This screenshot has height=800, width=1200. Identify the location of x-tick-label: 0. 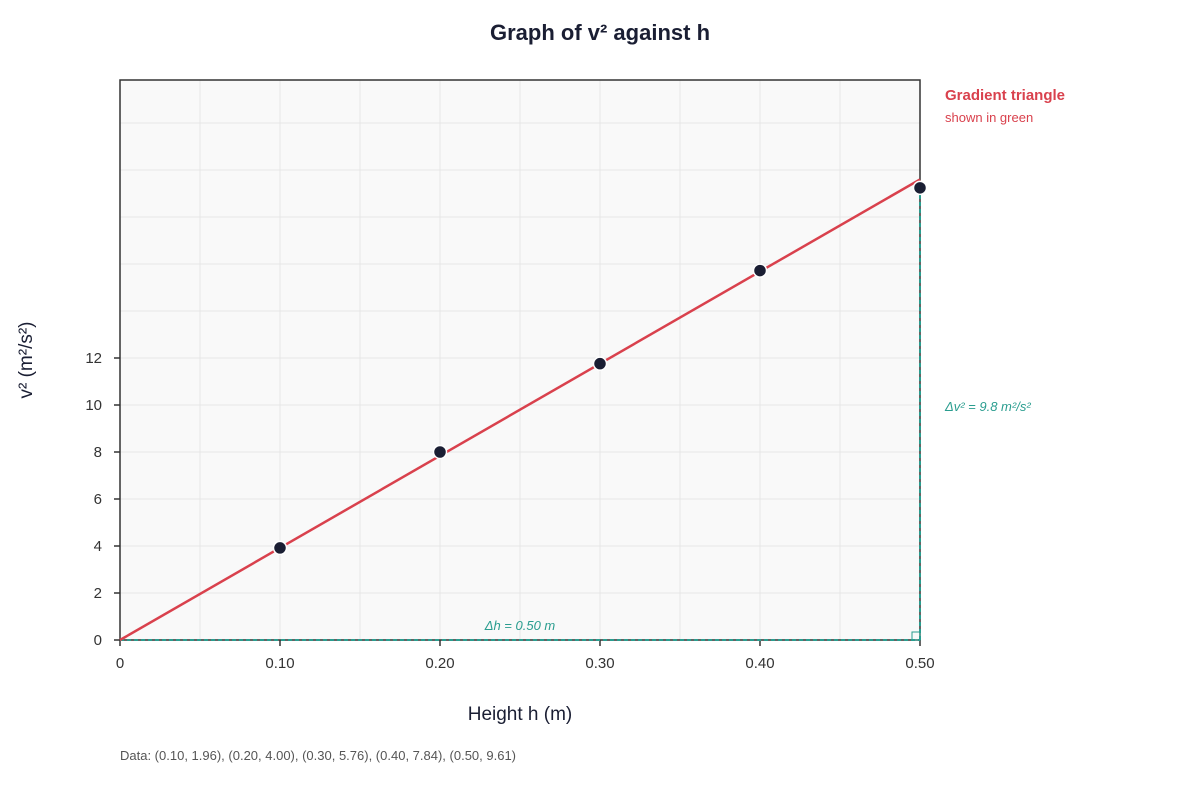
(120, 663).